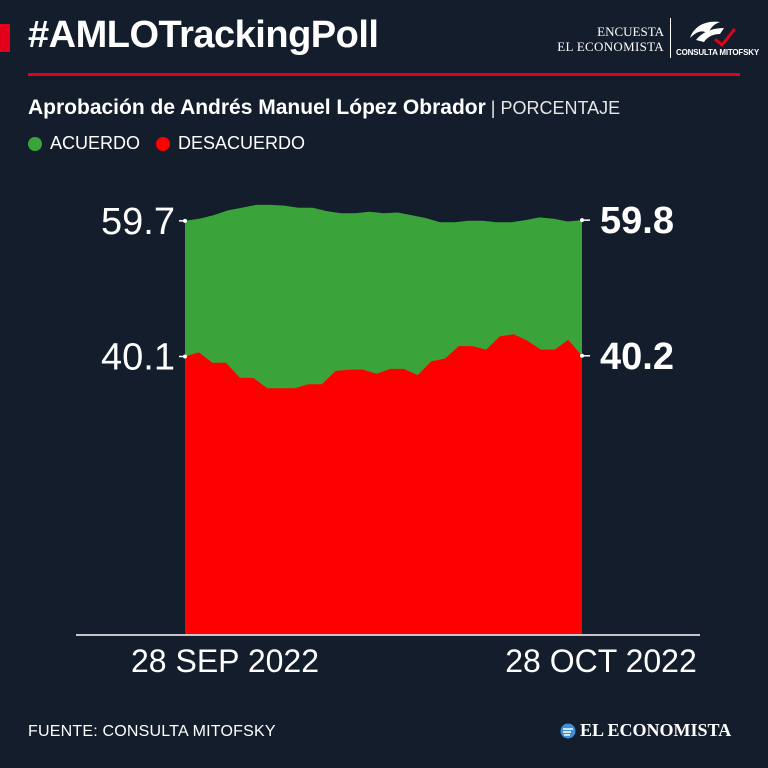 This screenshot has width=768, height=768. What do you see at coordinates (560, 108) in the screenshot?
I see `subtitle-unit: PORCENTAJE` at bounding box center [560, 108].